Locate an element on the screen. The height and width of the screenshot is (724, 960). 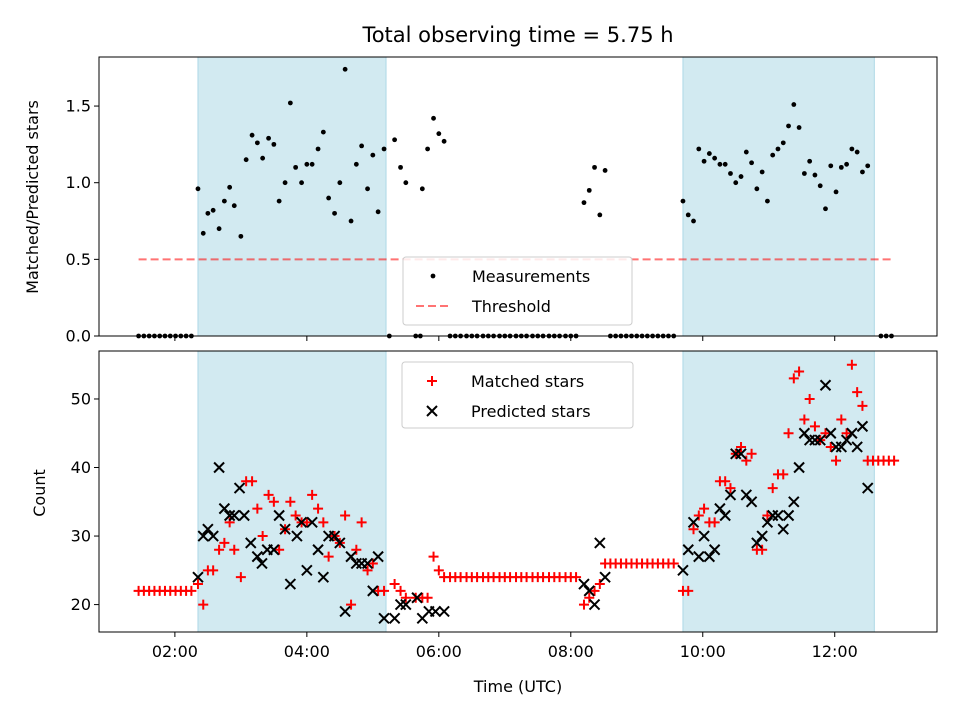
x-tick-label: 10:00 is located at coordinates (703, 651).